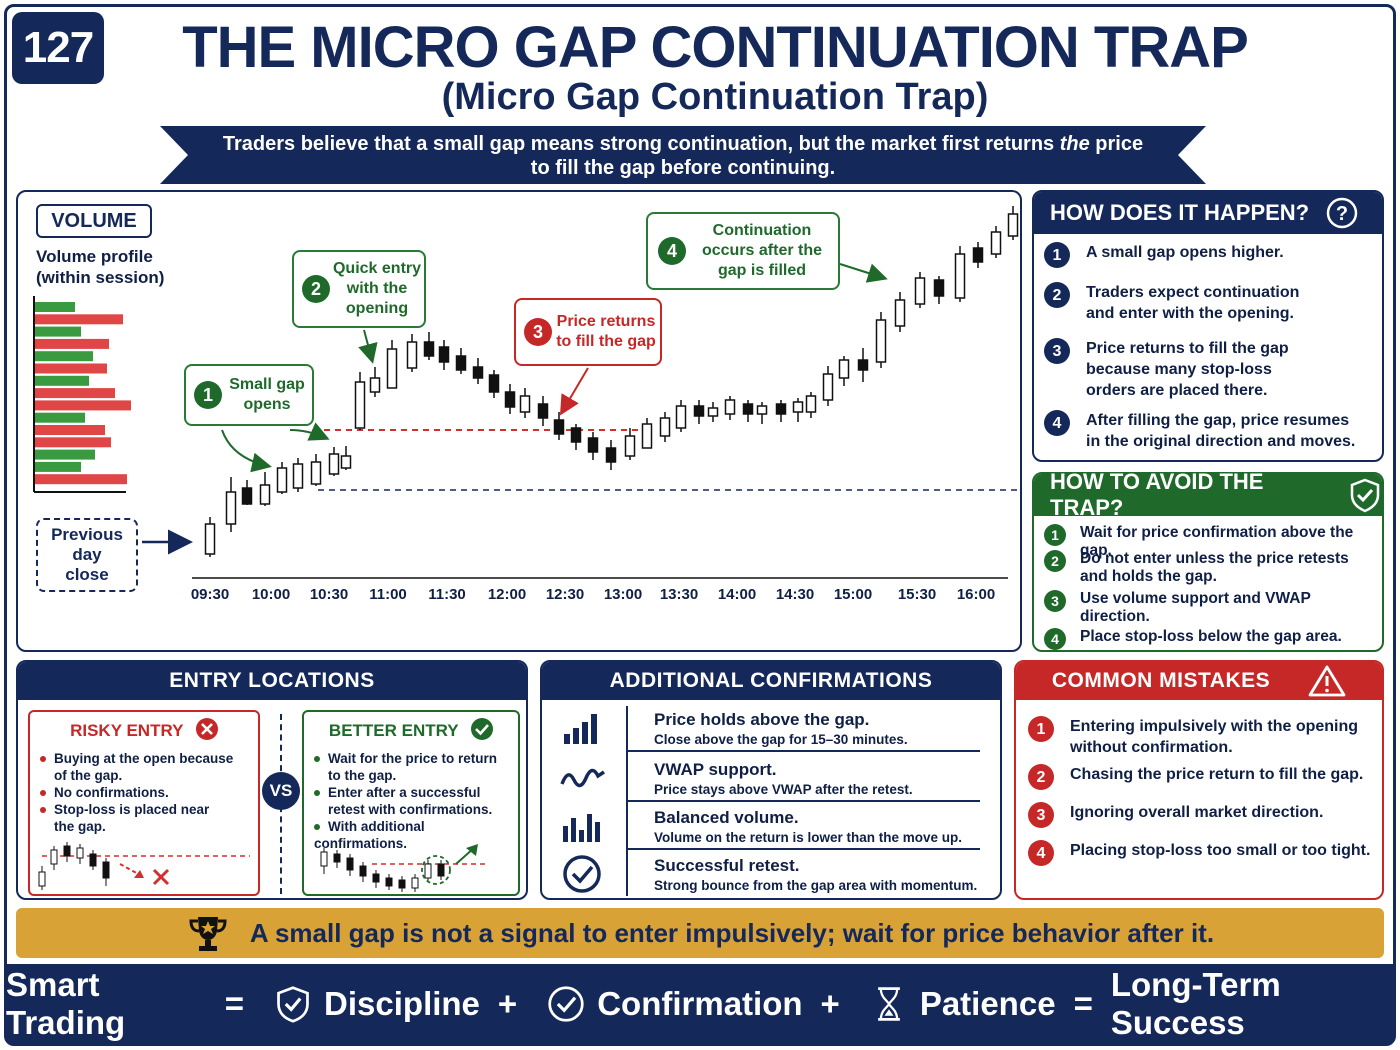 This screenshot has width=1400, height=1050. What do you see at coordinates (795, 594) in the screenshot?
I see `time-axis-label: 14:30` at bounding box center [795, 594].